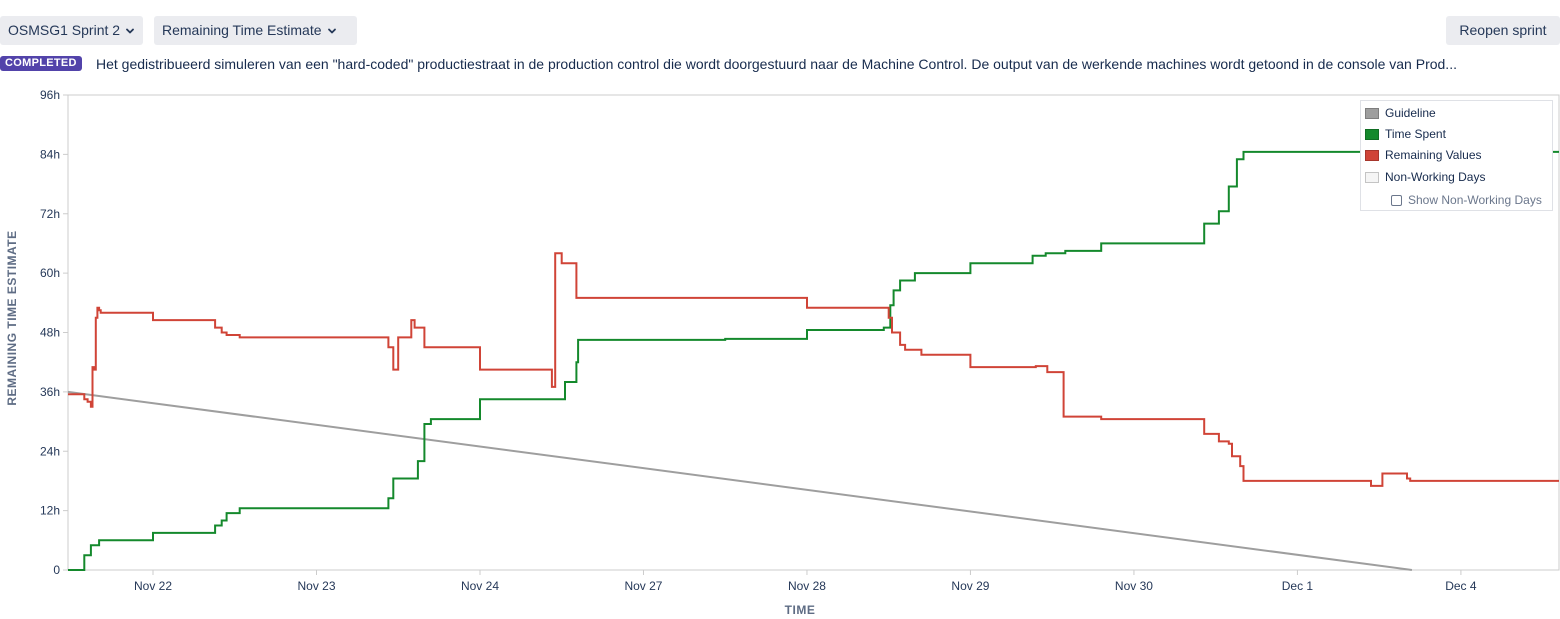 The image size is (1560, 619). What do you see at coordinates (480, 586) in the screenshot?
I see `x-tick-label: Nov 24` at bounding box center [480, 586].